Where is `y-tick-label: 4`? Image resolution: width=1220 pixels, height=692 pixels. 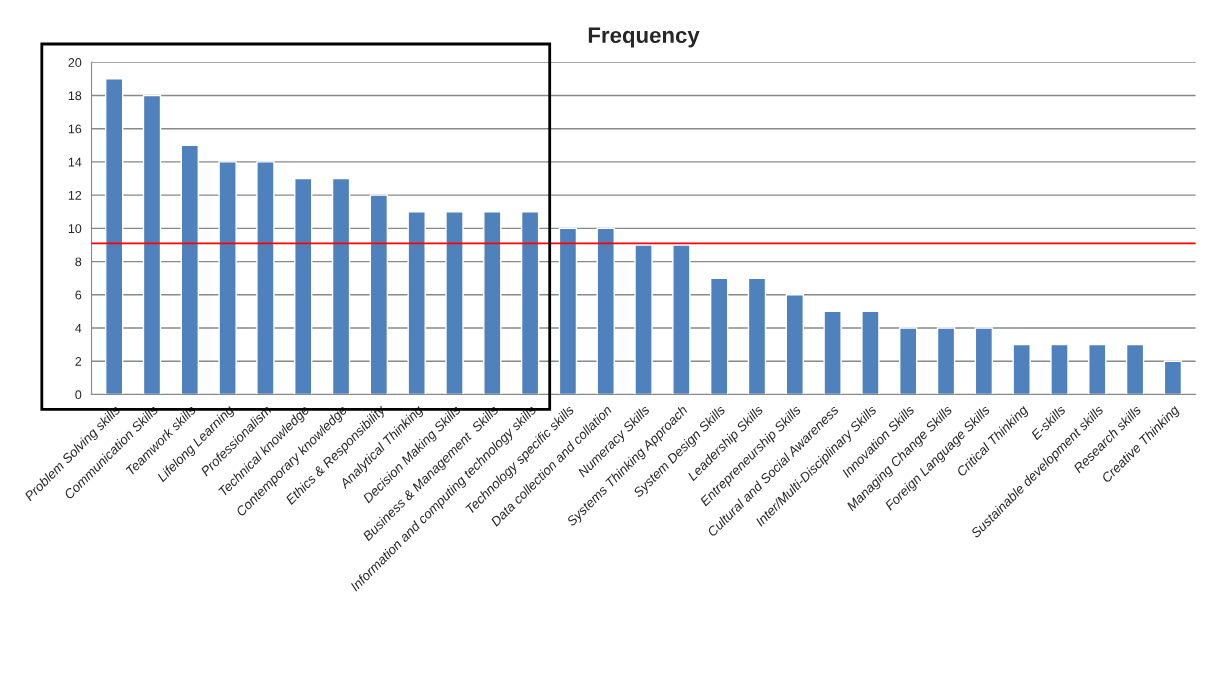 y-tick-label: 4 is located at coordinates (78, 328).